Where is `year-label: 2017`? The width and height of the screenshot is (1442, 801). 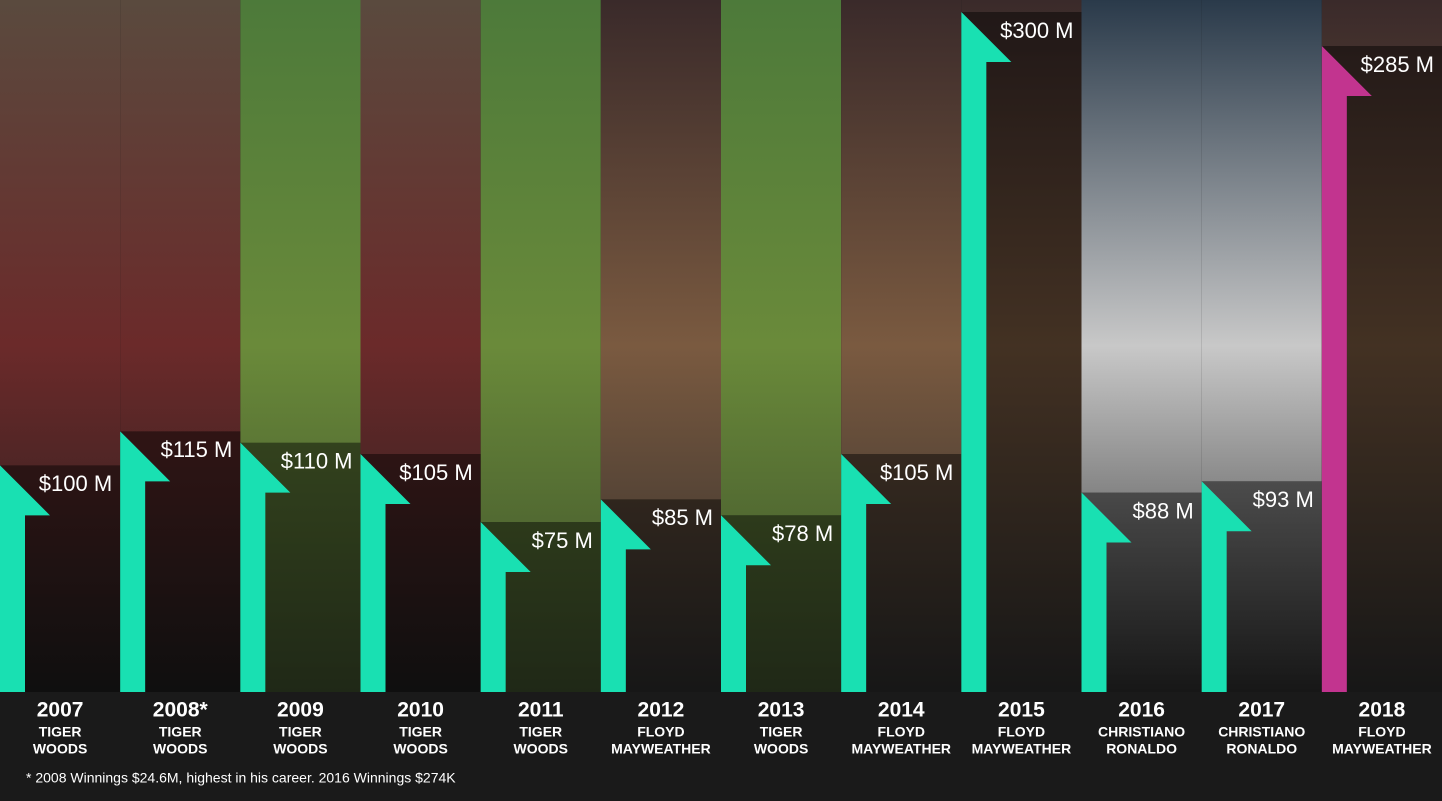 year-label: 2017 is located at coordinates (1261, 710).